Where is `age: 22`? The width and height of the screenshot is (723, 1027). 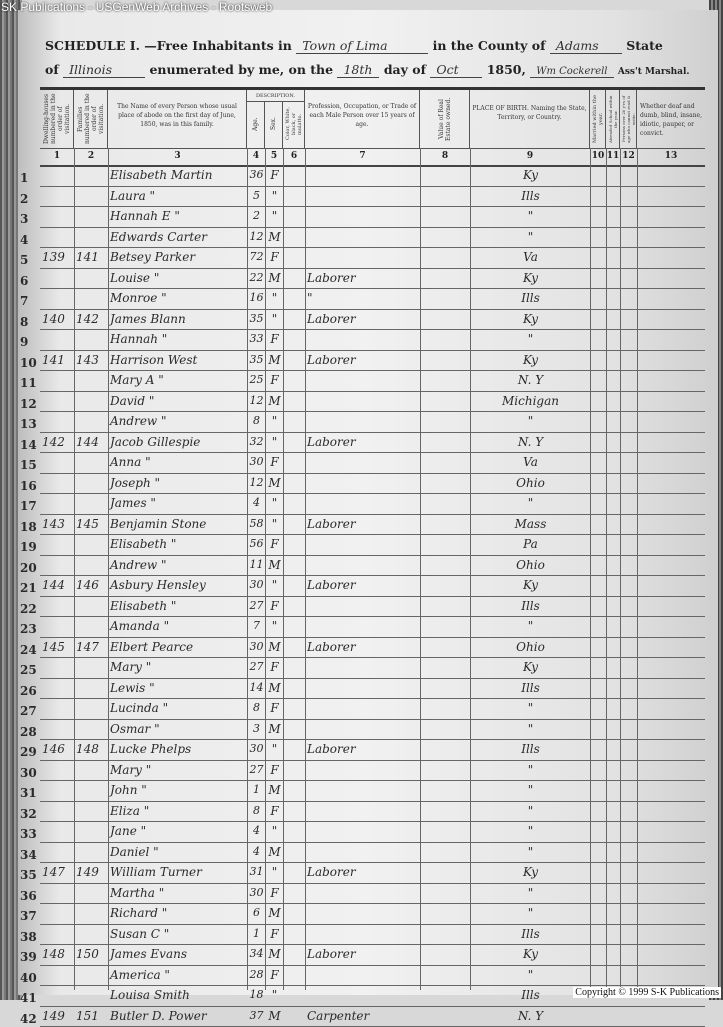
age: 22 is located at coordinates (256, 277).